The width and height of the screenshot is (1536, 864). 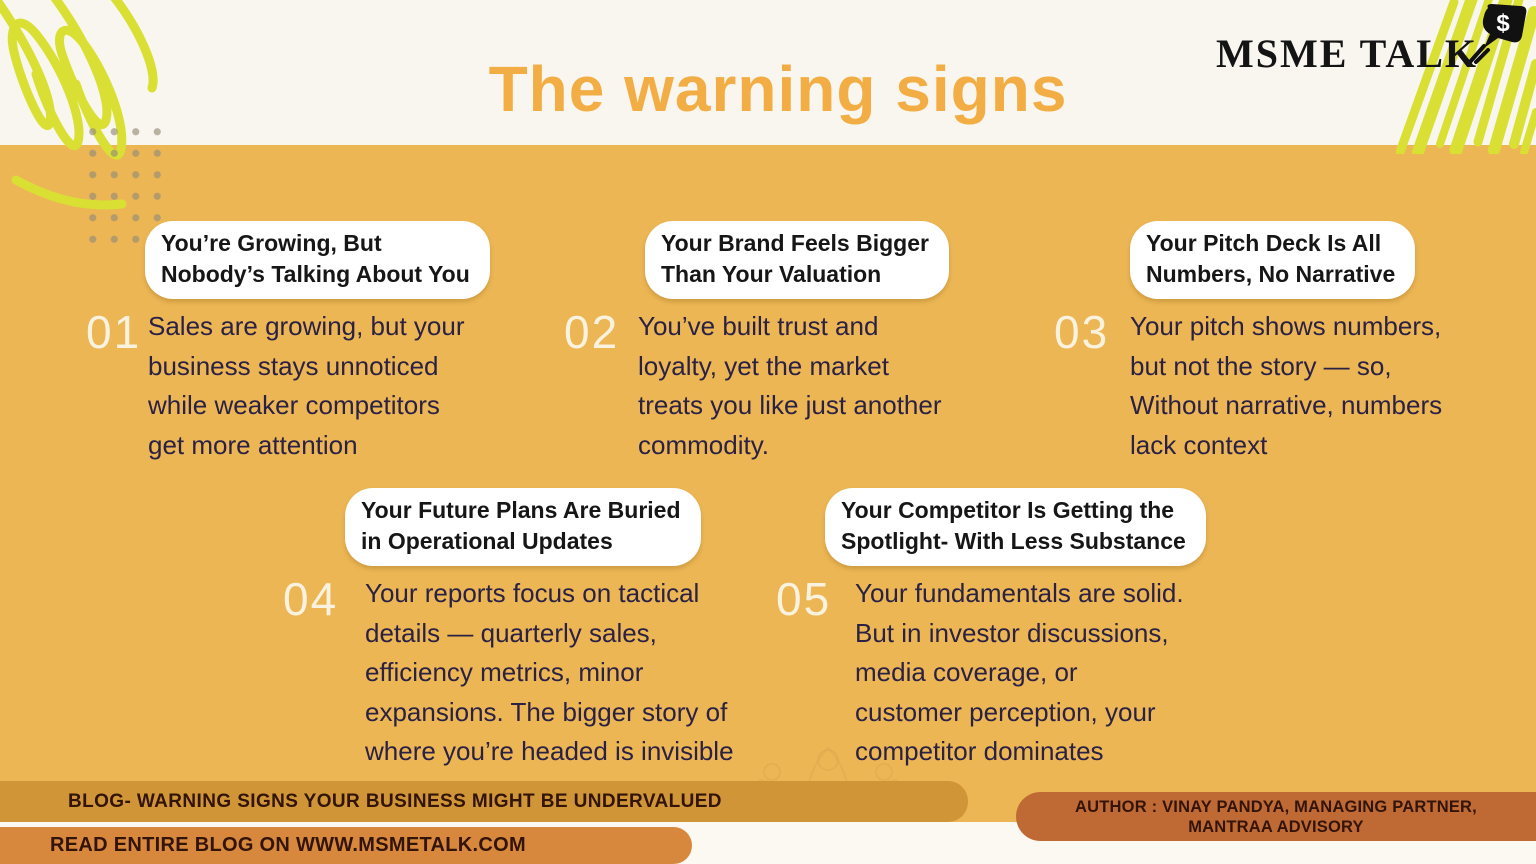 I want to click on read-blog-banner: READ ENTIRE BLOG ON WWW.MSMETALK.COM, so click(x=346, y=845).